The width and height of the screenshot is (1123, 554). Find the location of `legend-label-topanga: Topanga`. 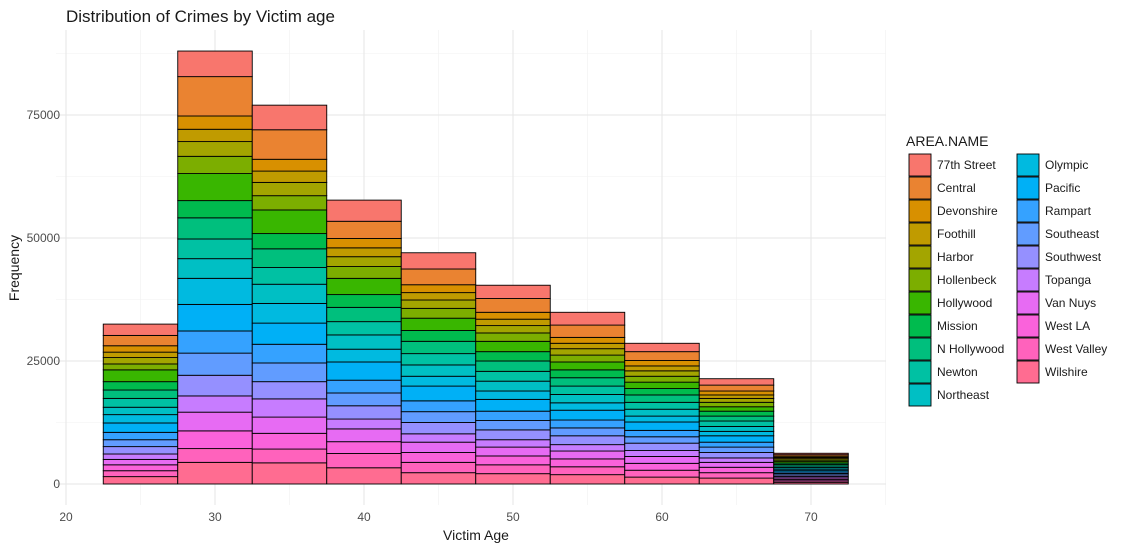

legend-label-topanga: Topanga is located at coordinates (1068, 280).